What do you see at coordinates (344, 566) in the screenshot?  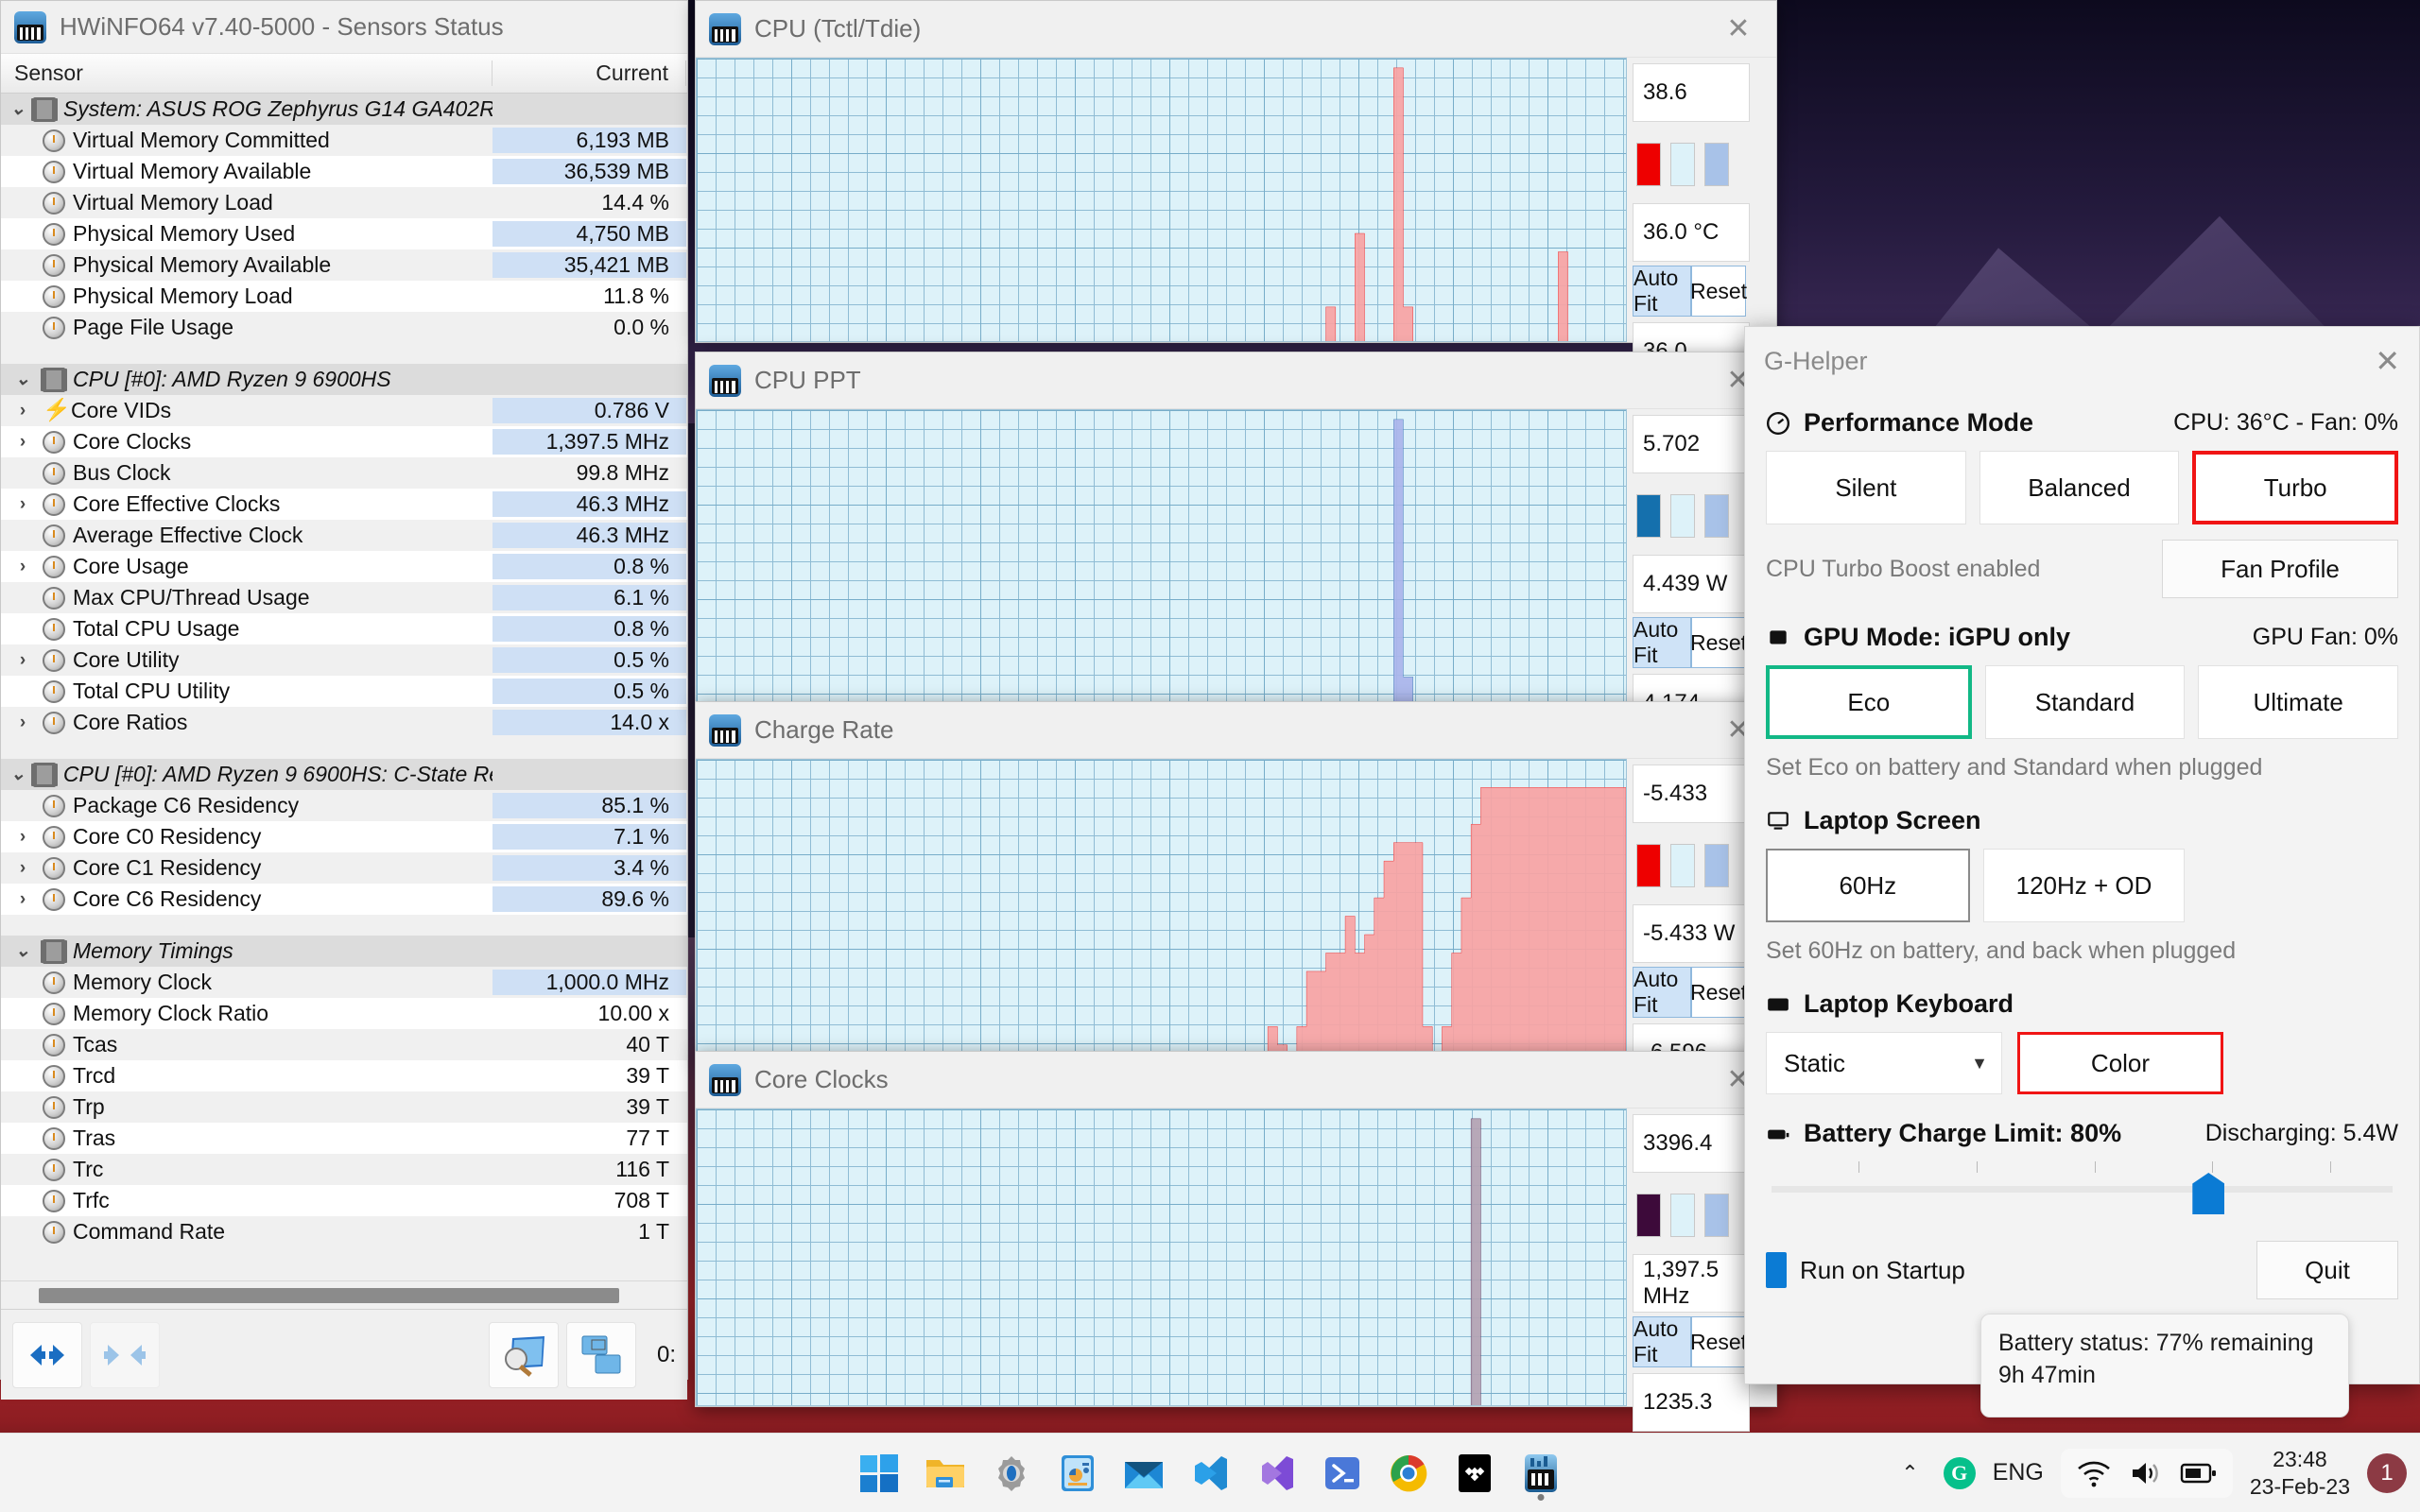 I see `sensor-row: › Core Usage 0.8 %` at bounding box center [344, 566].